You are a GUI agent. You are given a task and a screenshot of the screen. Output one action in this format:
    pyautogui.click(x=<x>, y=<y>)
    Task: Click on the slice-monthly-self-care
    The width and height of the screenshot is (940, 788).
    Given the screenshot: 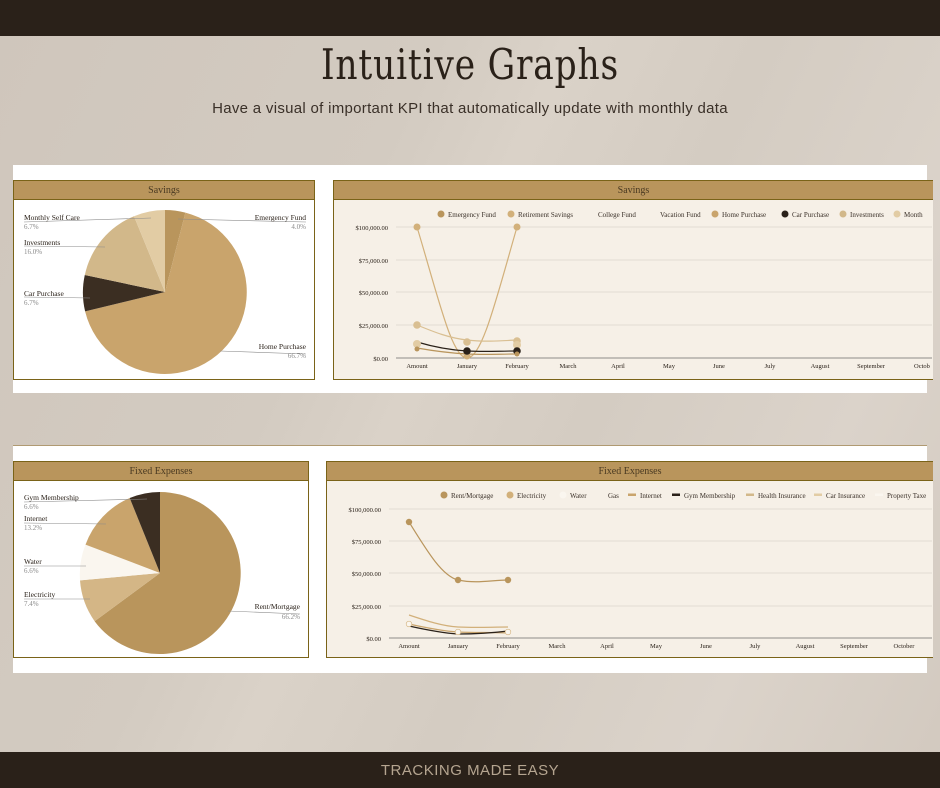 What is the action you would take?
    pyautogui.click(x=149, y=251)
    